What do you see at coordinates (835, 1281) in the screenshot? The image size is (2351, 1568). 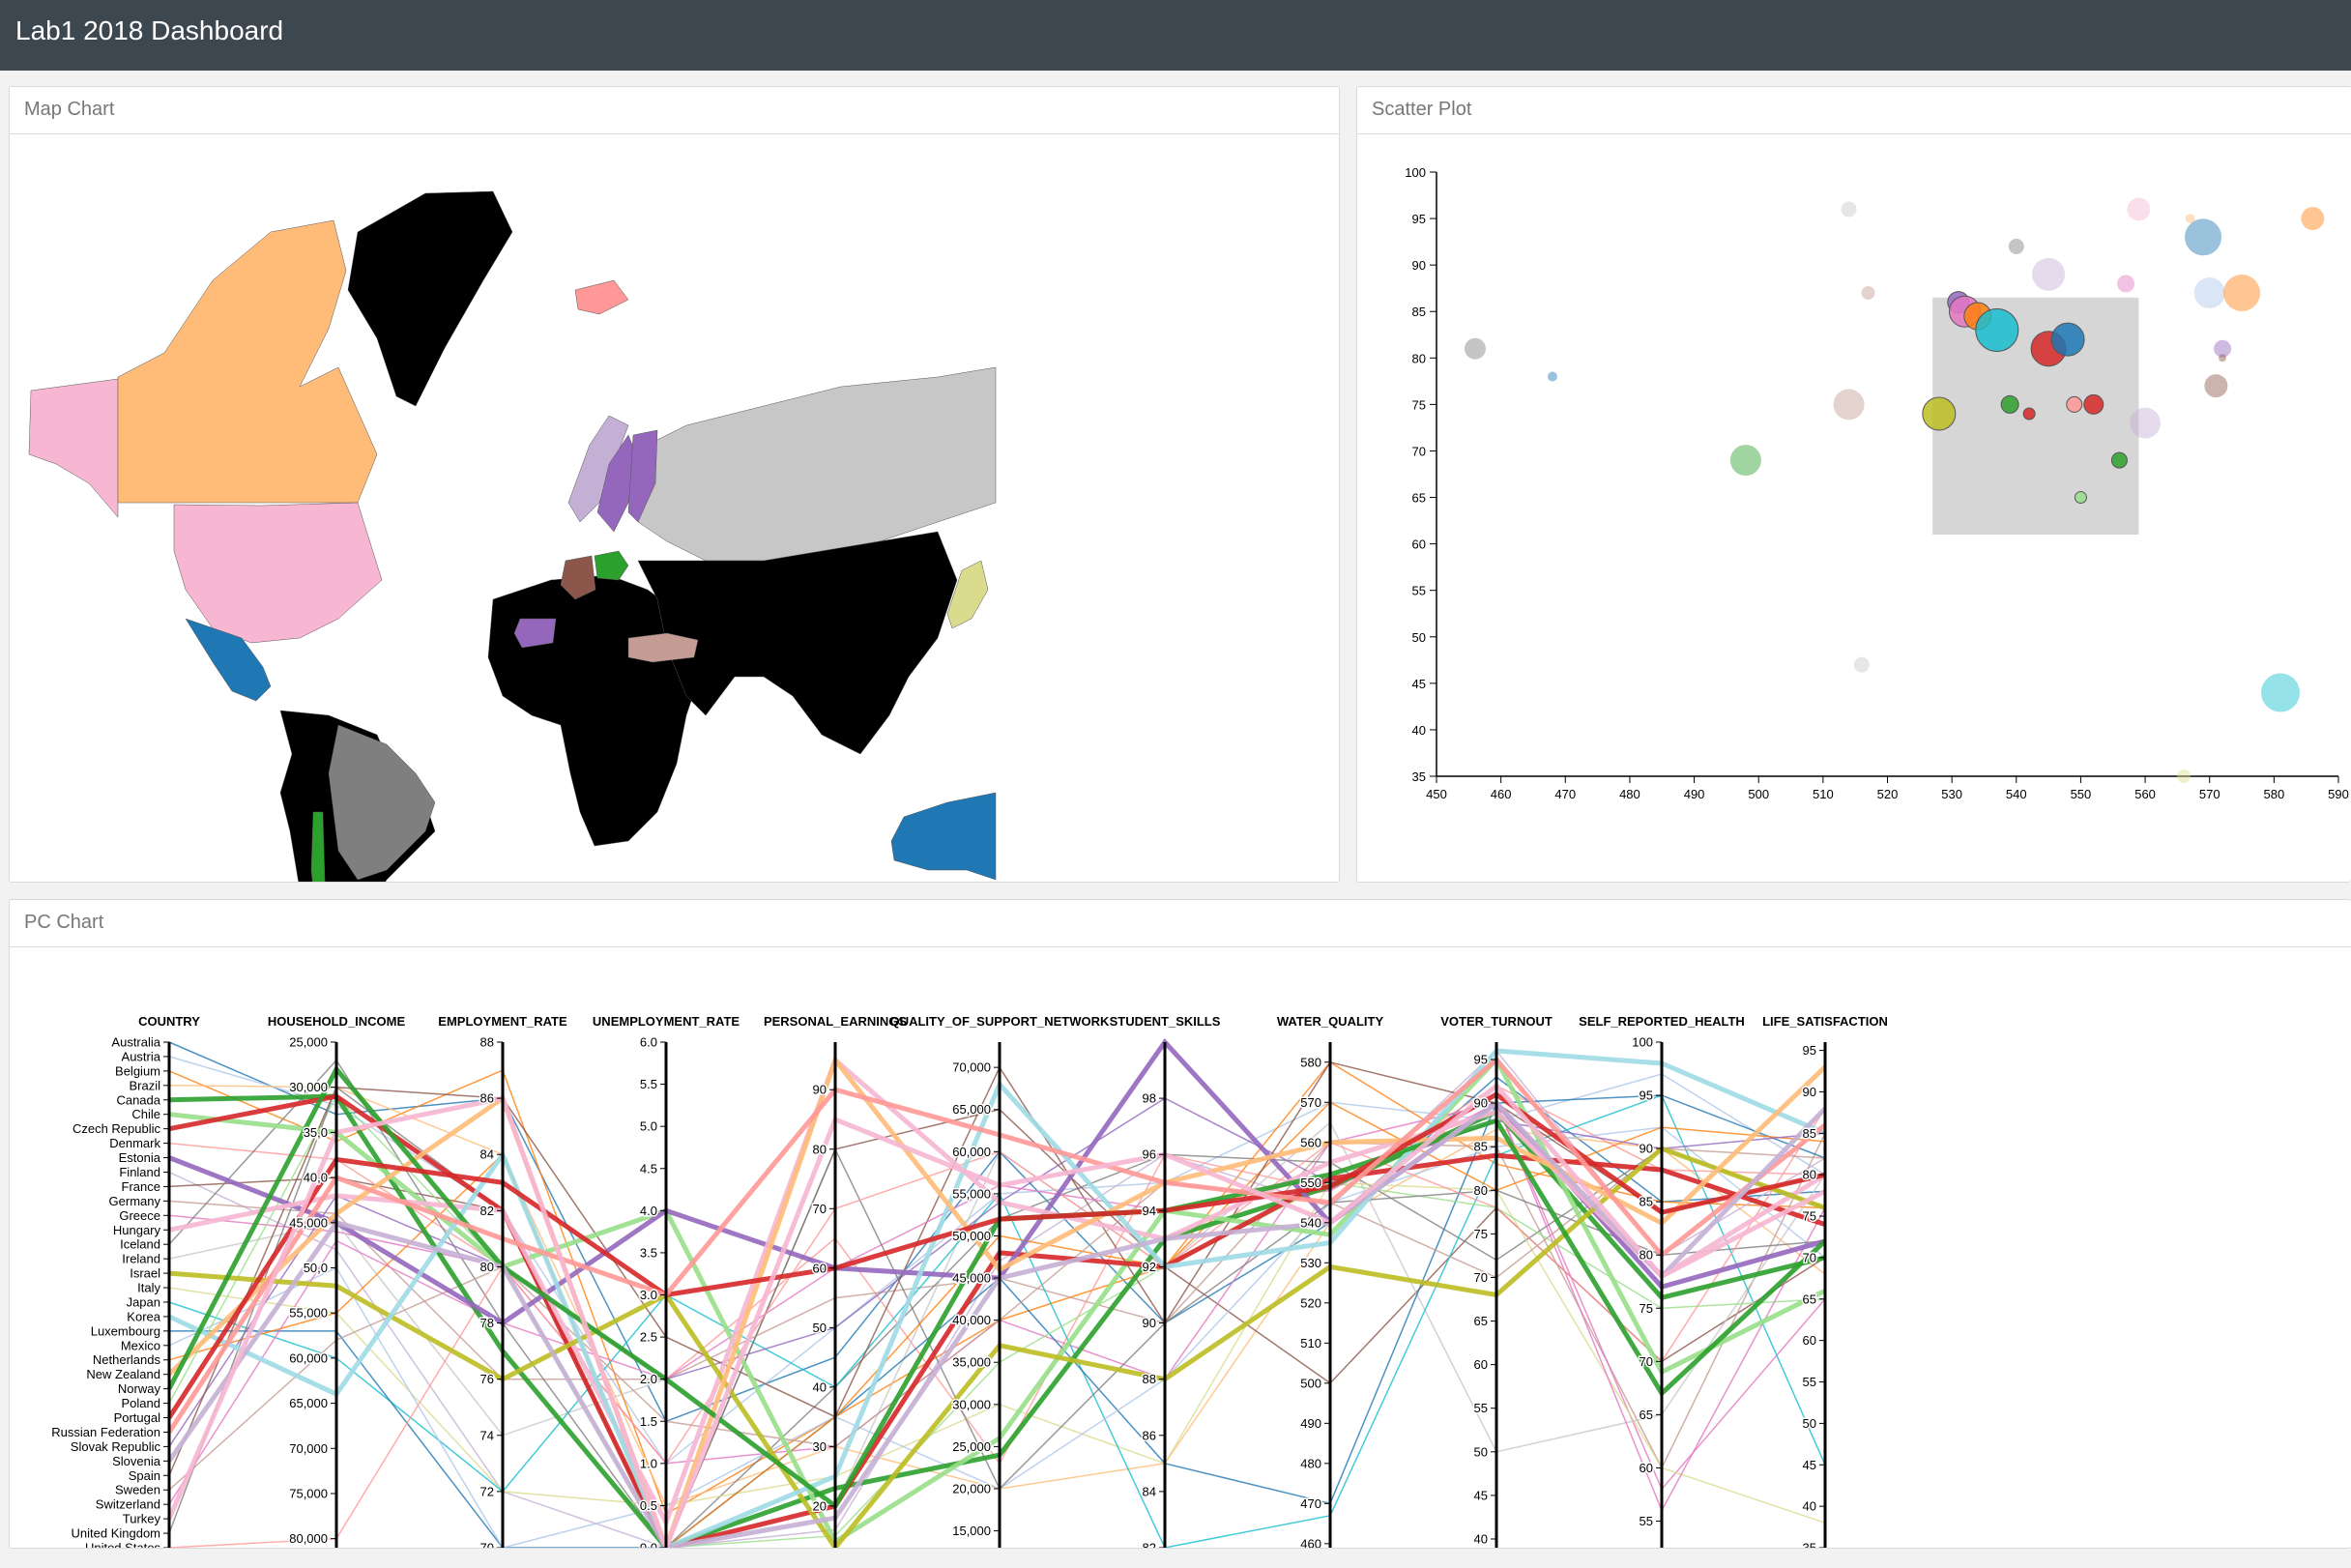 I see `pc-axis: PERSONAL_EARNINGS 20 30 40 50 60 70 80 90` at bounding box center [835, 1281].